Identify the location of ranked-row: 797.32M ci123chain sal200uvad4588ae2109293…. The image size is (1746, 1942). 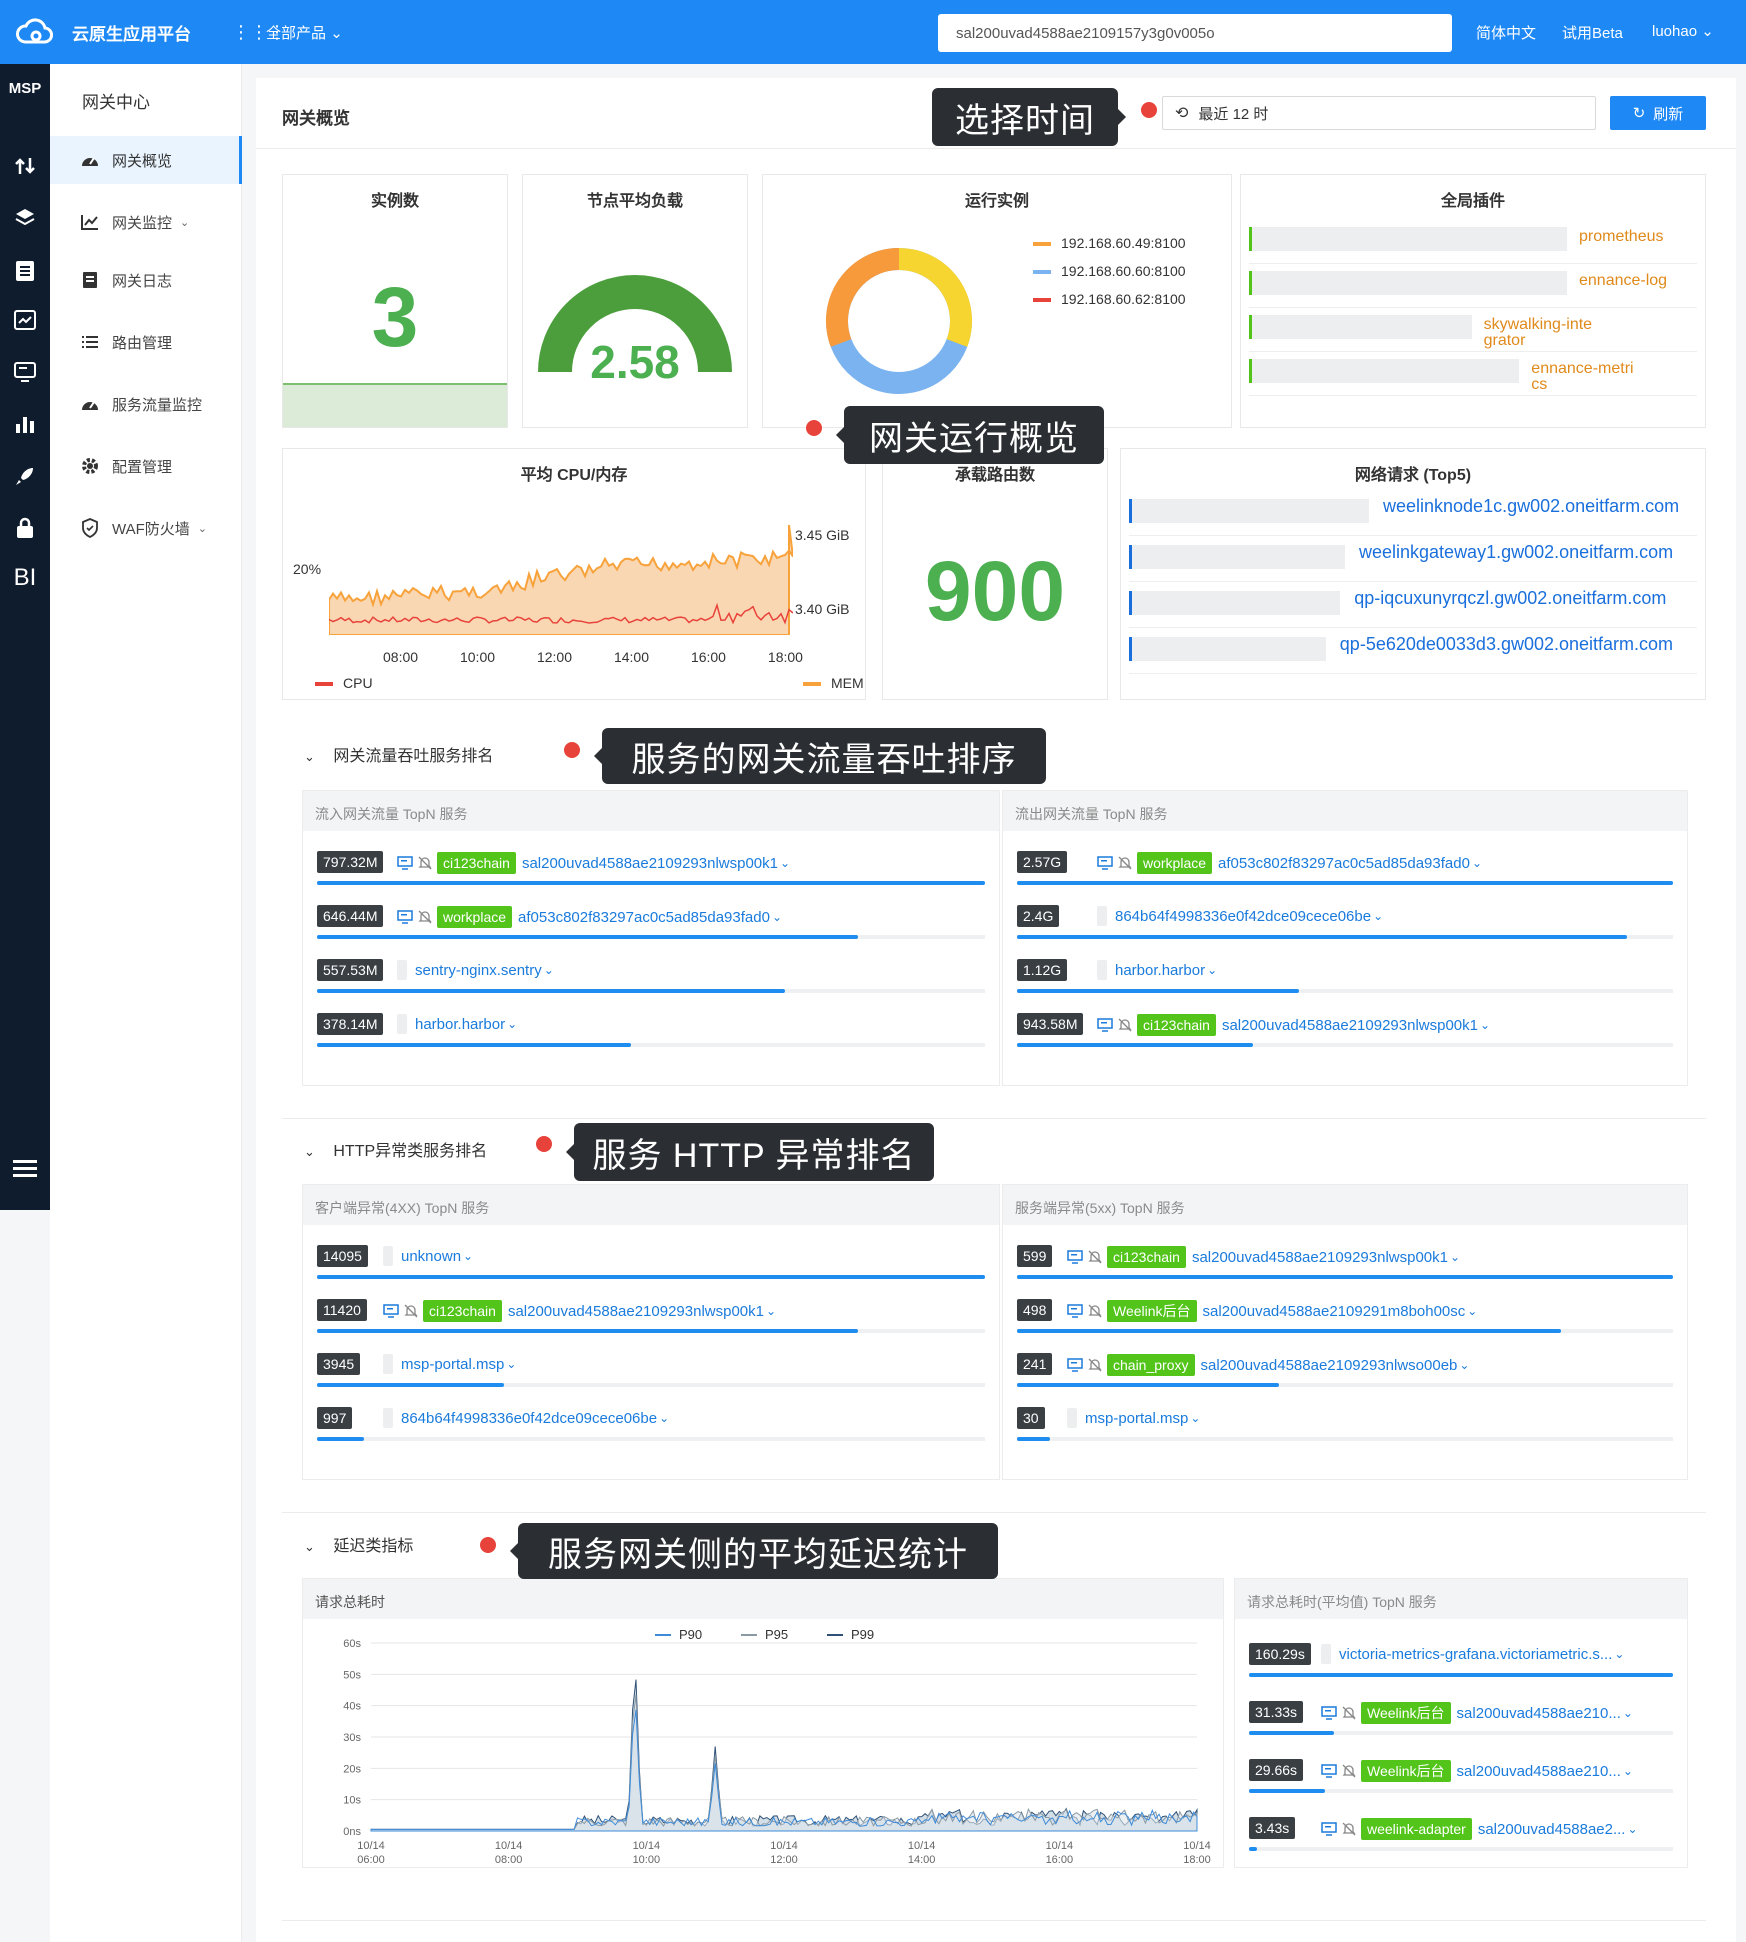
(651, 870).